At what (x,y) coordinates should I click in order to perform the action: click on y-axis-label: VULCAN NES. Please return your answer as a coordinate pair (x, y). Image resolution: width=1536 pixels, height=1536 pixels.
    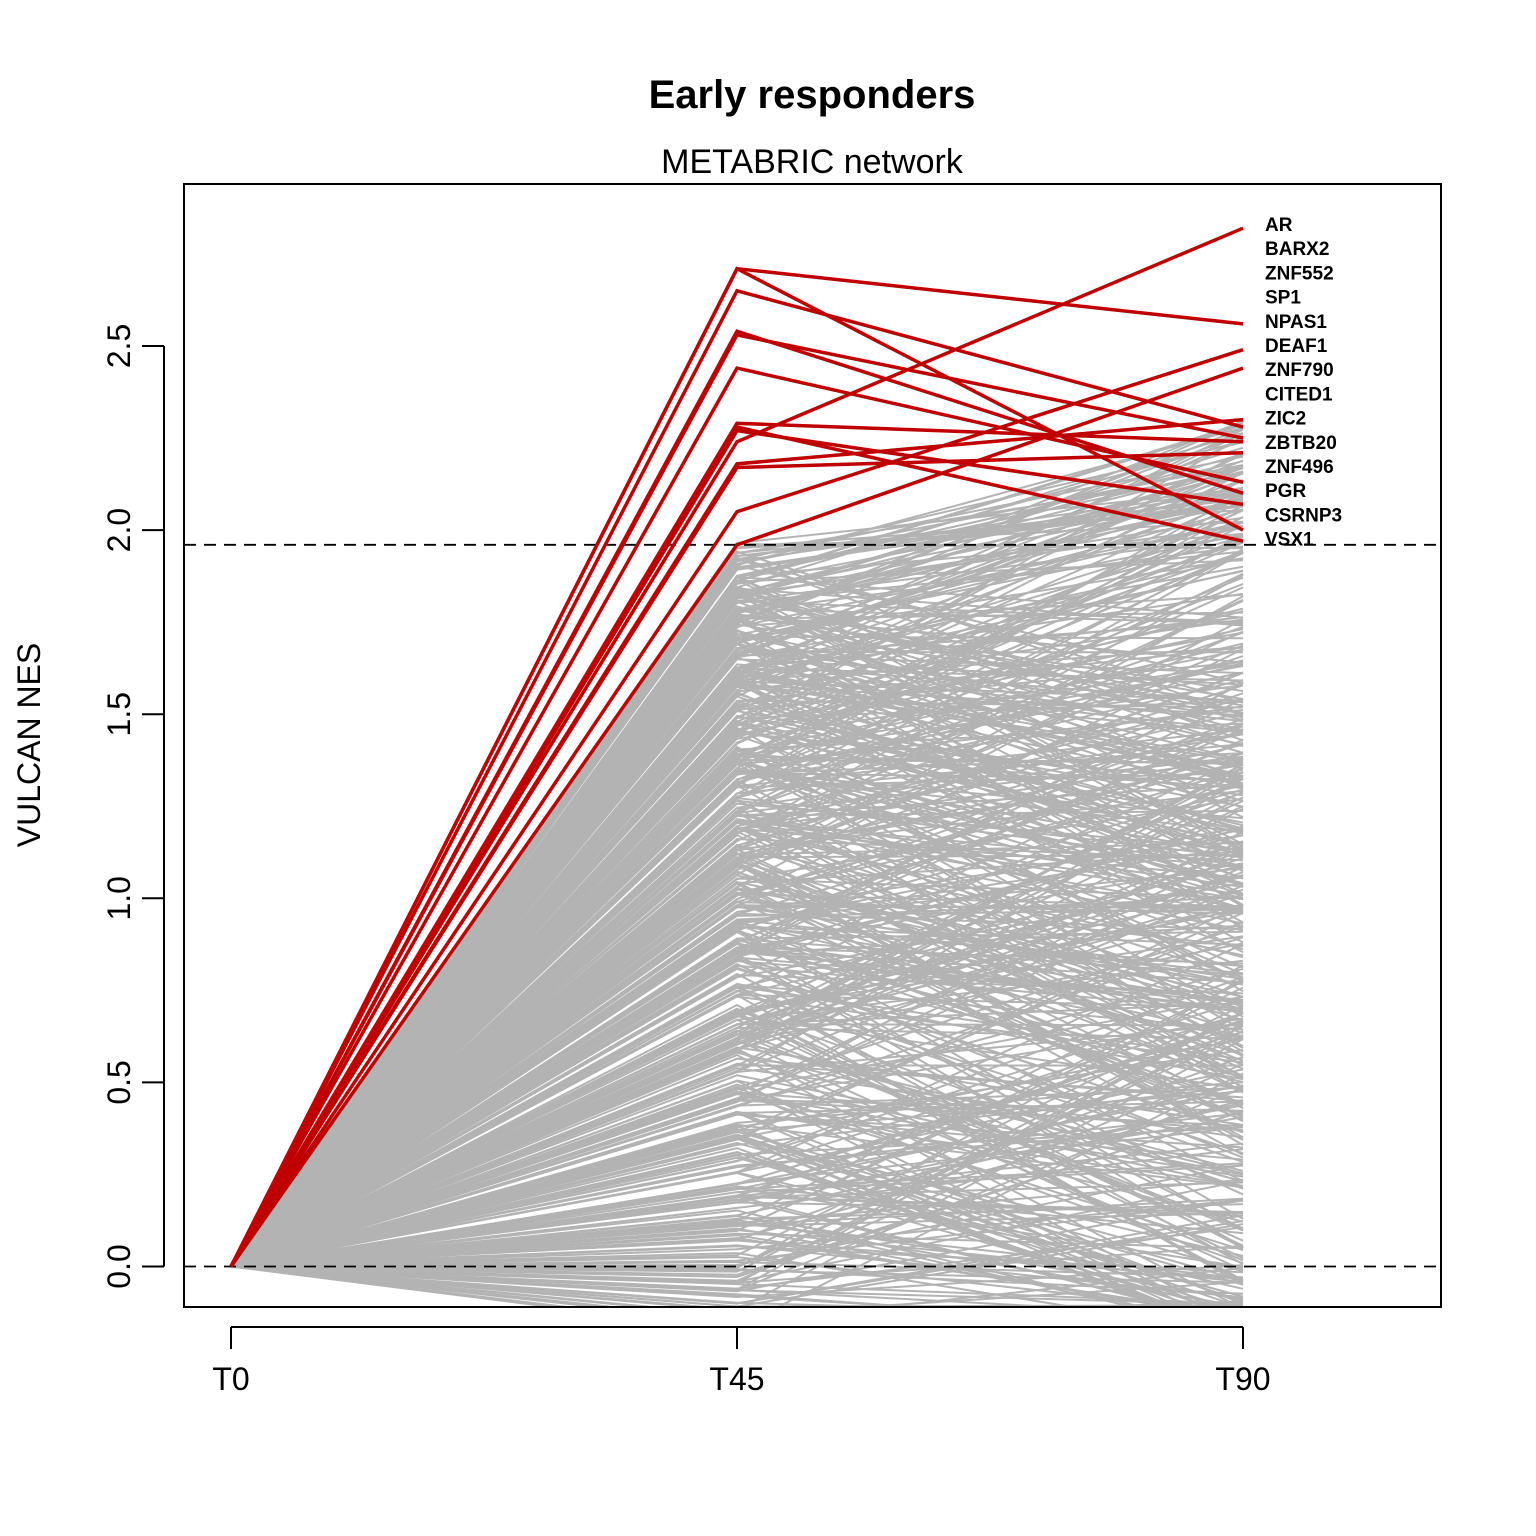
    Looking at the image, I should click on (29, 745).